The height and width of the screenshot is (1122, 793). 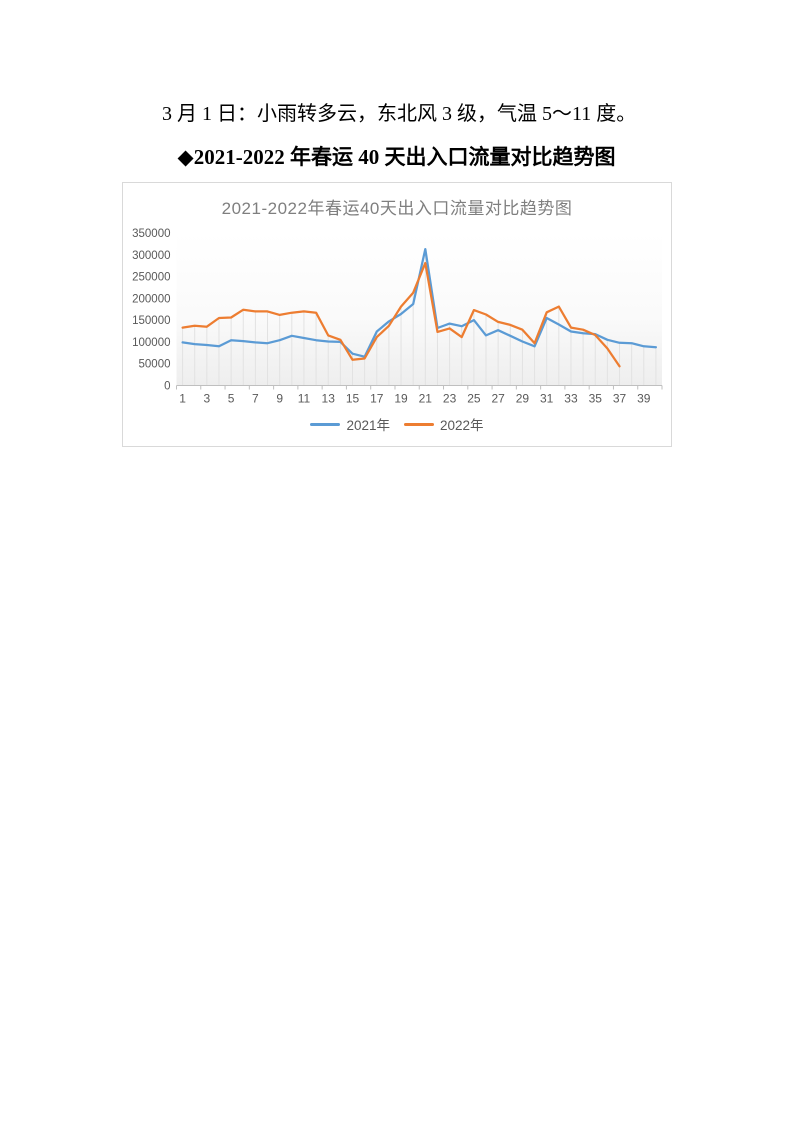 I want to click on section-heading: ◆2021-2022 年春运 40 天出入口流量对比趋势图, so click(x=396, y=157).